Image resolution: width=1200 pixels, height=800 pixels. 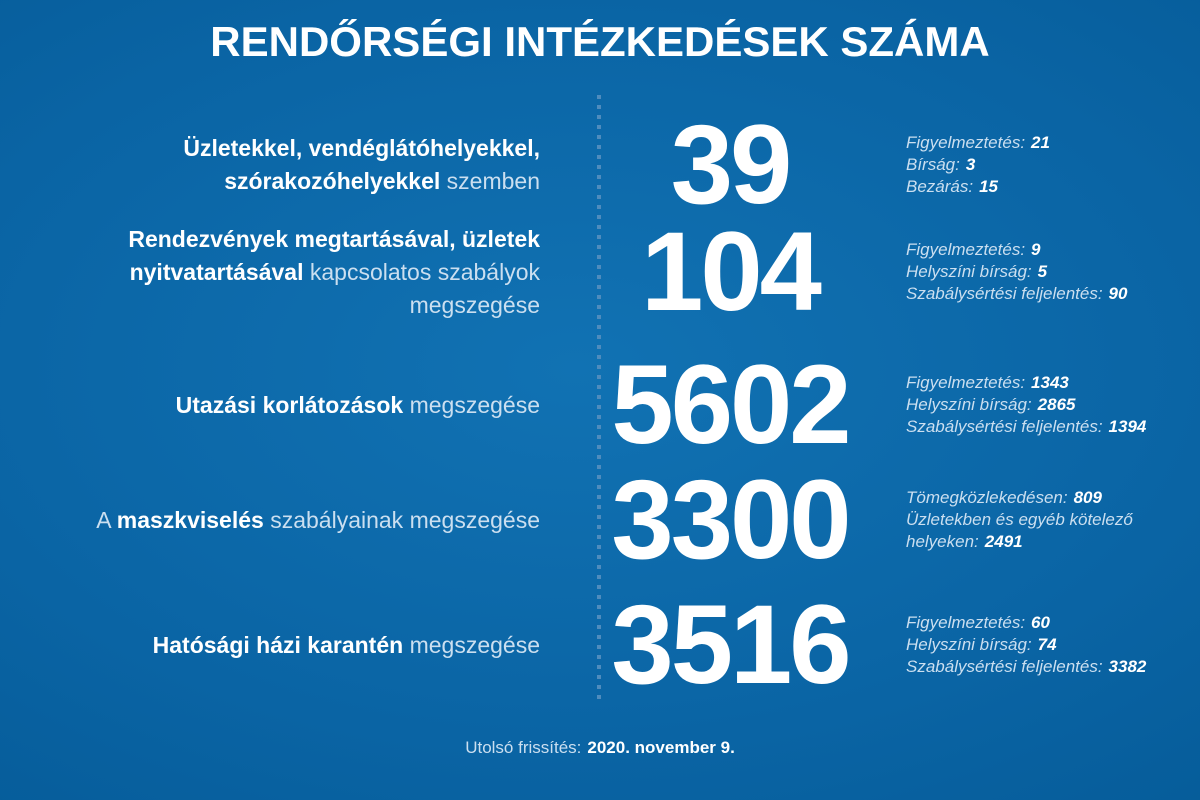 I want to click on dotted-divider, so click(x=599, y=398).